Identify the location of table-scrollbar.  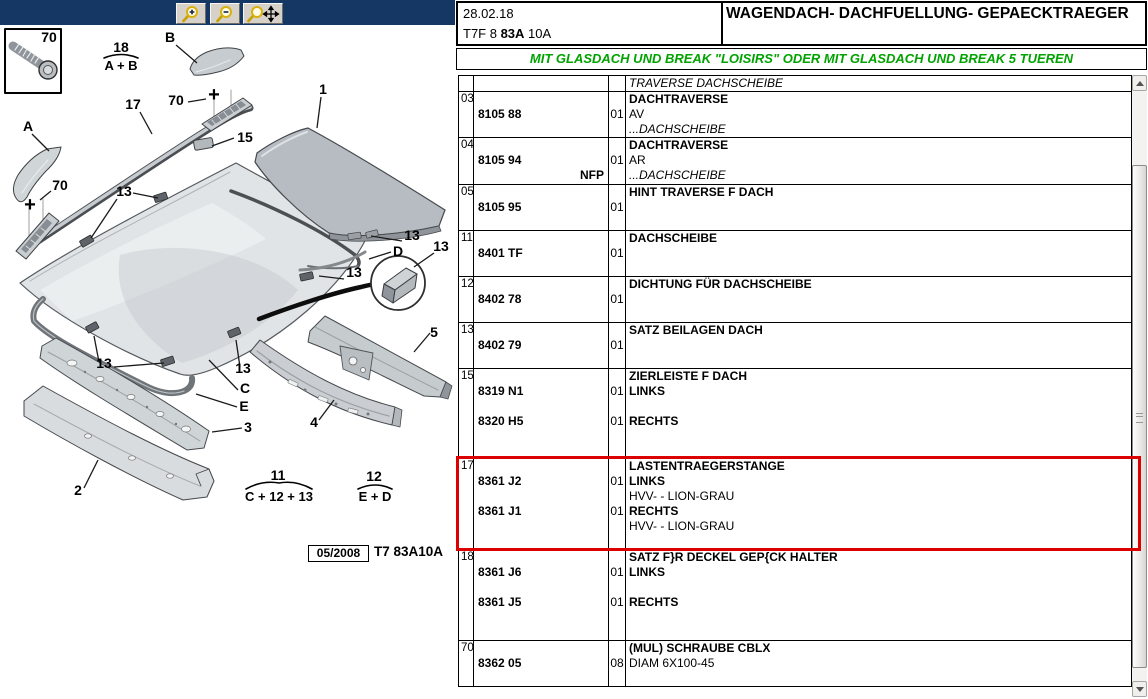
(1139, 386).